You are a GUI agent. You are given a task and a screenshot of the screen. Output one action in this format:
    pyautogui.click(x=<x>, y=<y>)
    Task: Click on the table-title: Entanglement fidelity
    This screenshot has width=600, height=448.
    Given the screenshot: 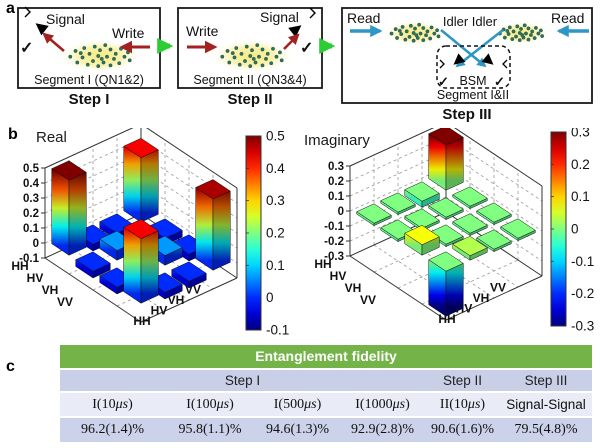 What is the action you would take?
    pyautogui.click(x=326, y=356)
    